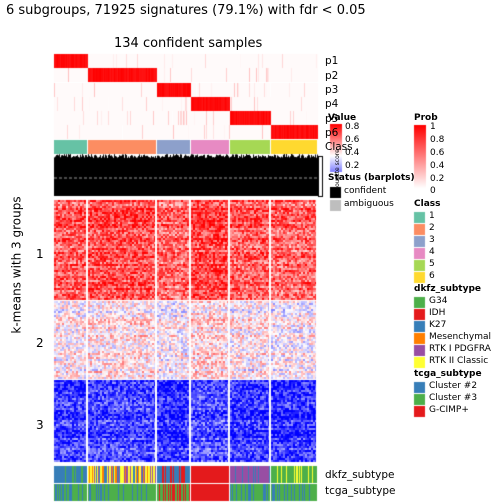  What do you see at coordinates (449, 410) in the screenshot?
I see `legend-tcga-item: G-CIMP+` at bounding box center [449, 410].